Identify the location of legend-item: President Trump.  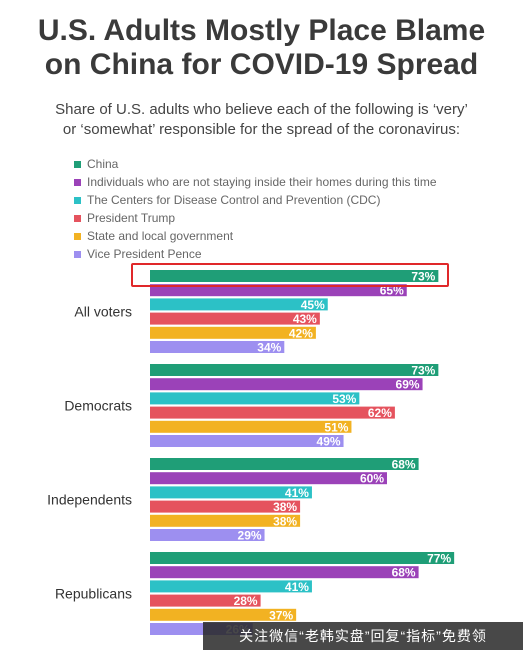
(255, 218).